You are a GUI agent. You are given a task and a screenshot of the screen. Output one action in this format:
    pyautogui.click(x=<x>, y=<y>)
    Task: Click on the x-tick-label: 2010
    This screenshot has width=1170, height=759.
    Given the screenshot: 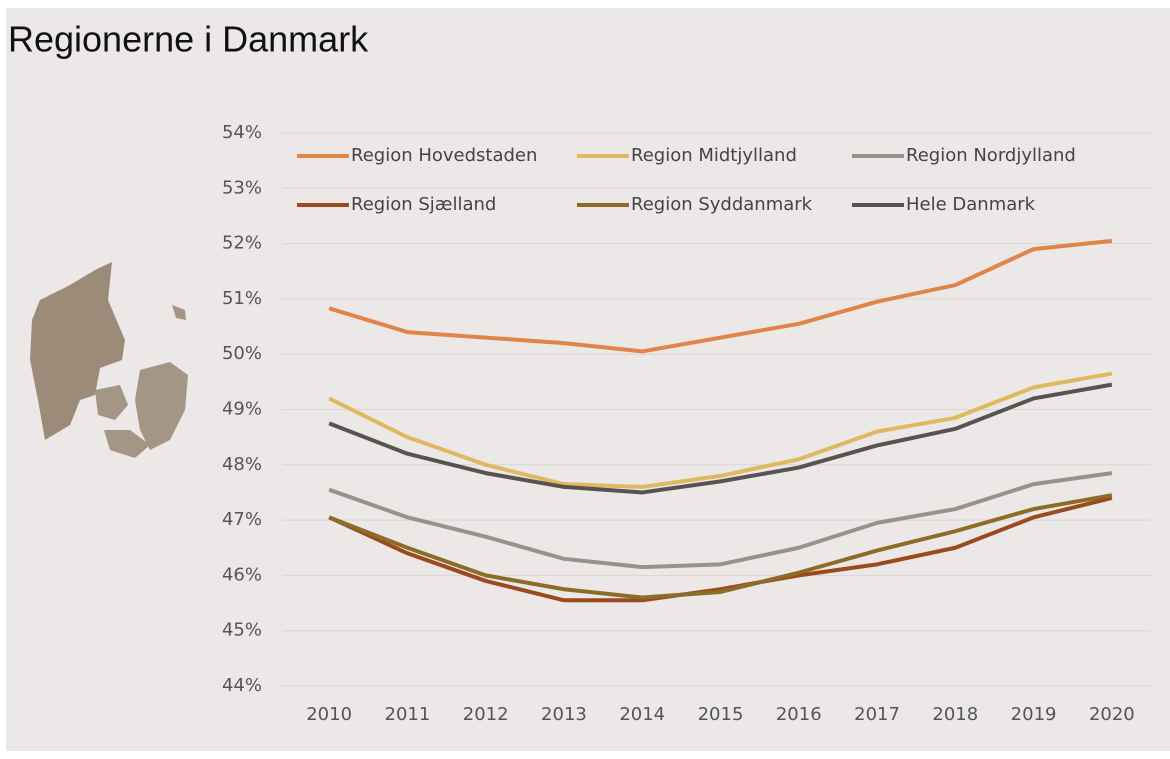 What is the action you would take?
    pyautogui.click(x=329, y=714)
    